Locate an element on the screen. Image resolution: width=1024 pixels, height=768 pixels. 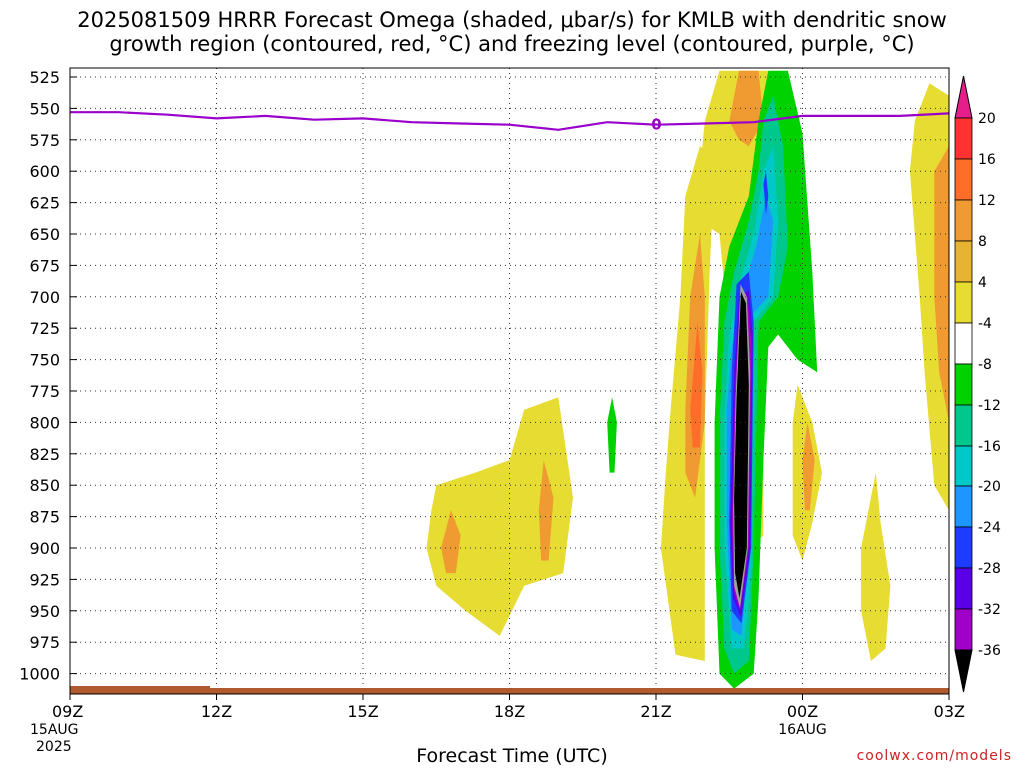
freezing-level-line is located at coordinates (510, 121).